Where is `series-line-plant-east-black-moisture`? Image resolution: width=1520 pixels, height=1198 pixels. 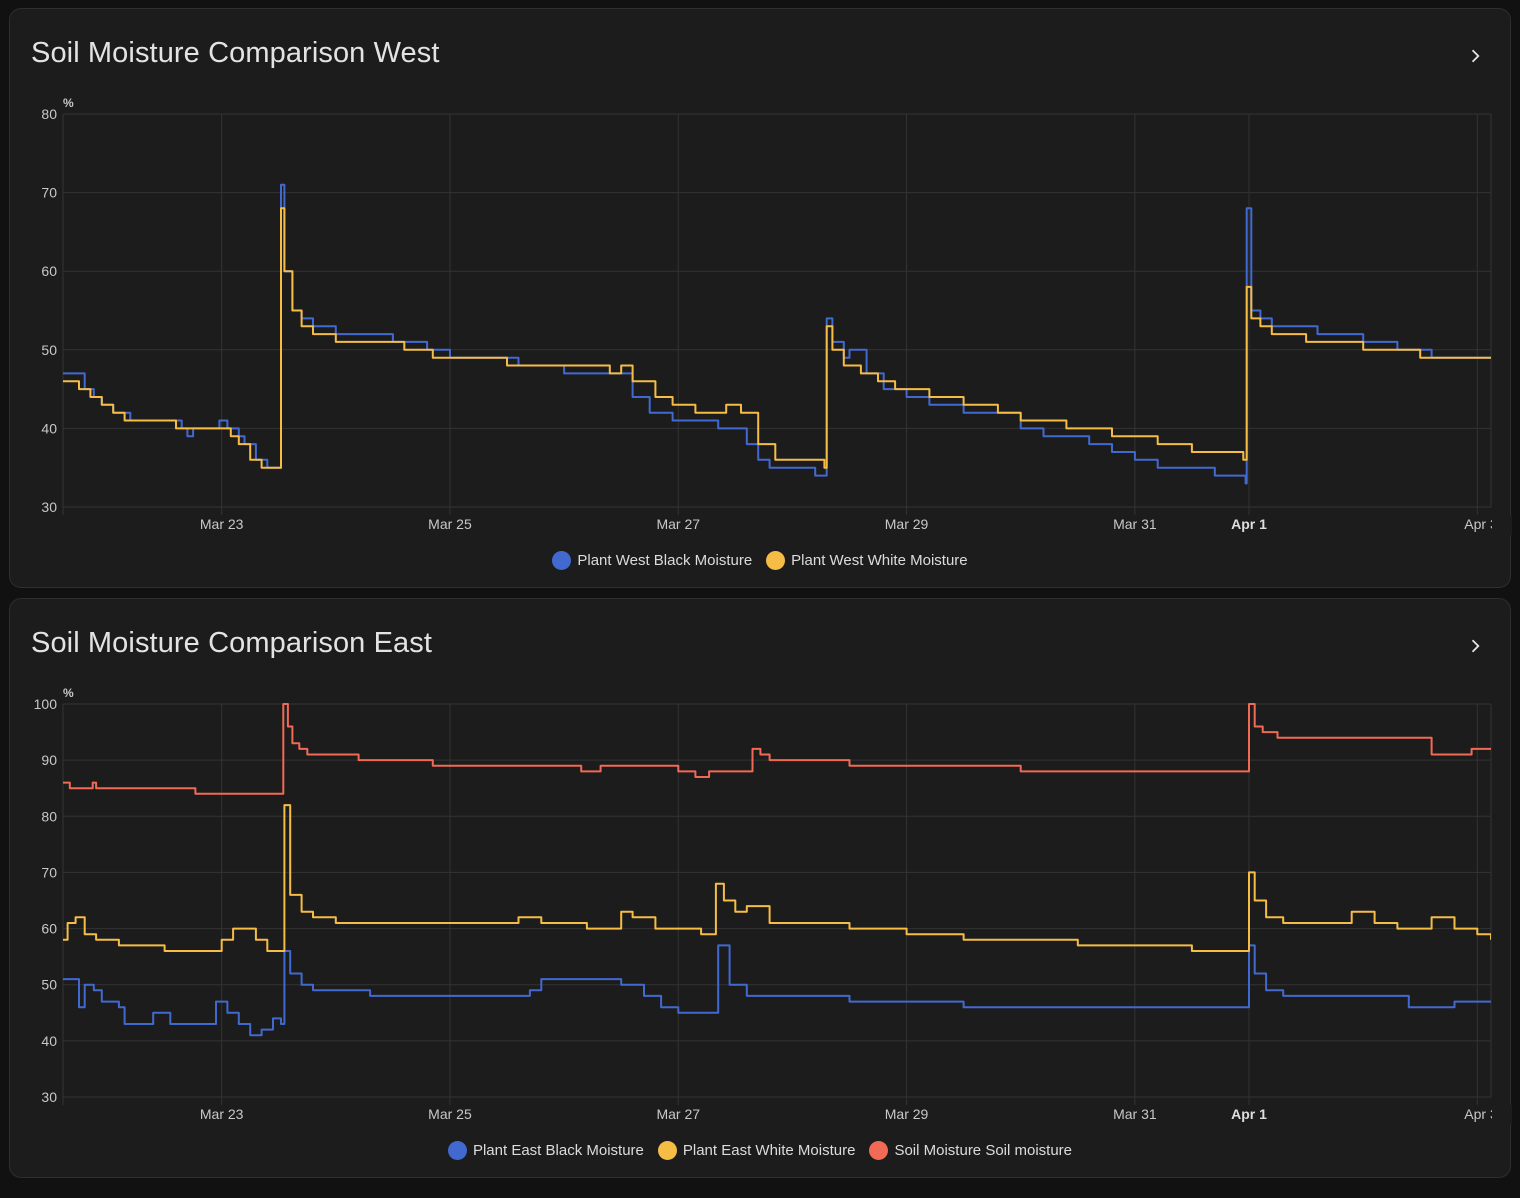 series-line-plant-east-black-moisture is located at coordinates (777, 990).